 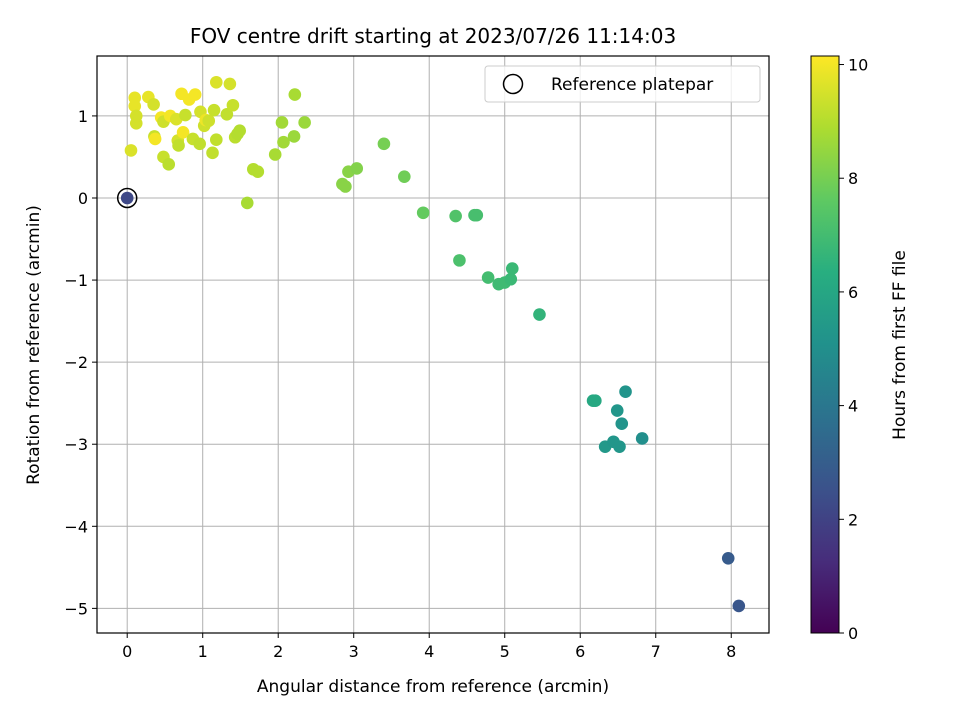 What do you see at coordinates (429, 651) in the screenshot?
I see `x-tick-label: 4` at bounding box center [429, 651].